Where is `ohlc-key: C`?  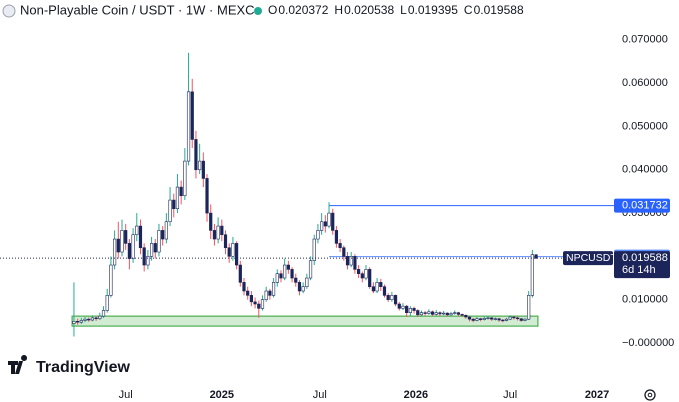
ohlc-key: C is located at coordinates (468, 10).